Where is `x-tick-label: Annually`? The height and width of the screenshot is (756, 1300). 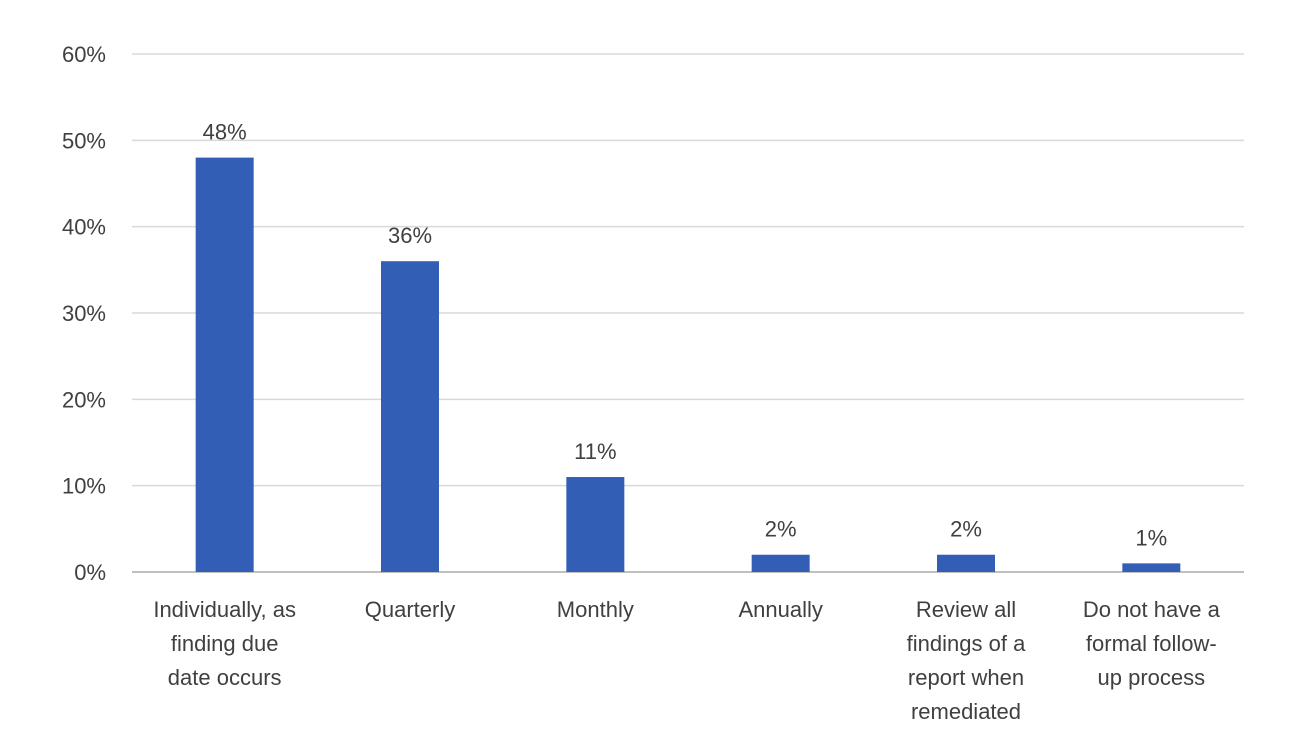 x-tick-label: Annually is located at coordinates (780, 609).